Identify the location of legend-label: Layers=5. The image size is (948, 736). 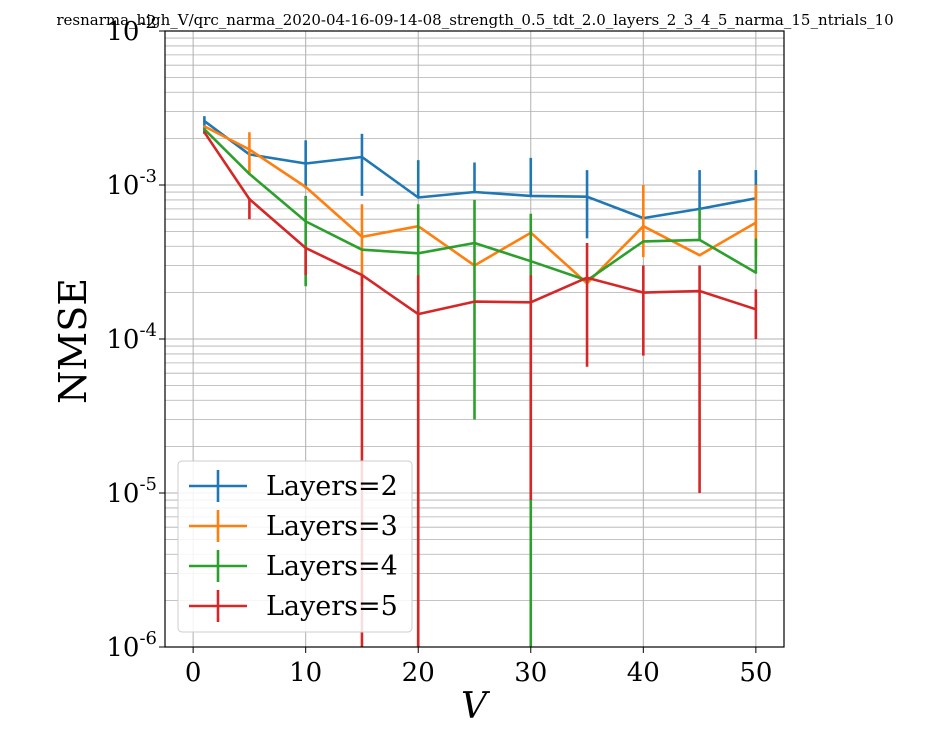
(332, 606).